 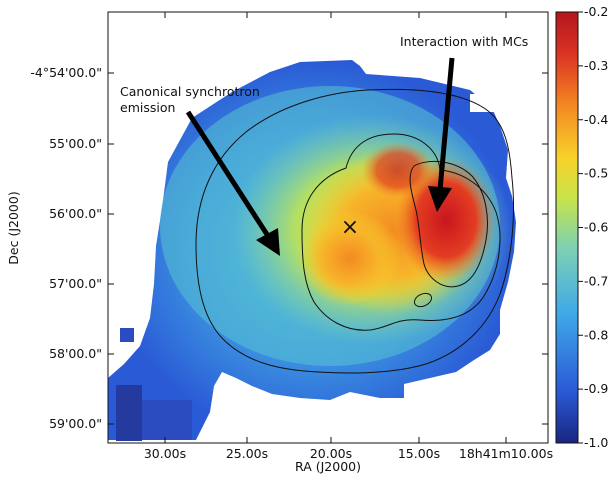 I want to click on colorbar-tick-label: -0.8, so click(x=596, y=334).